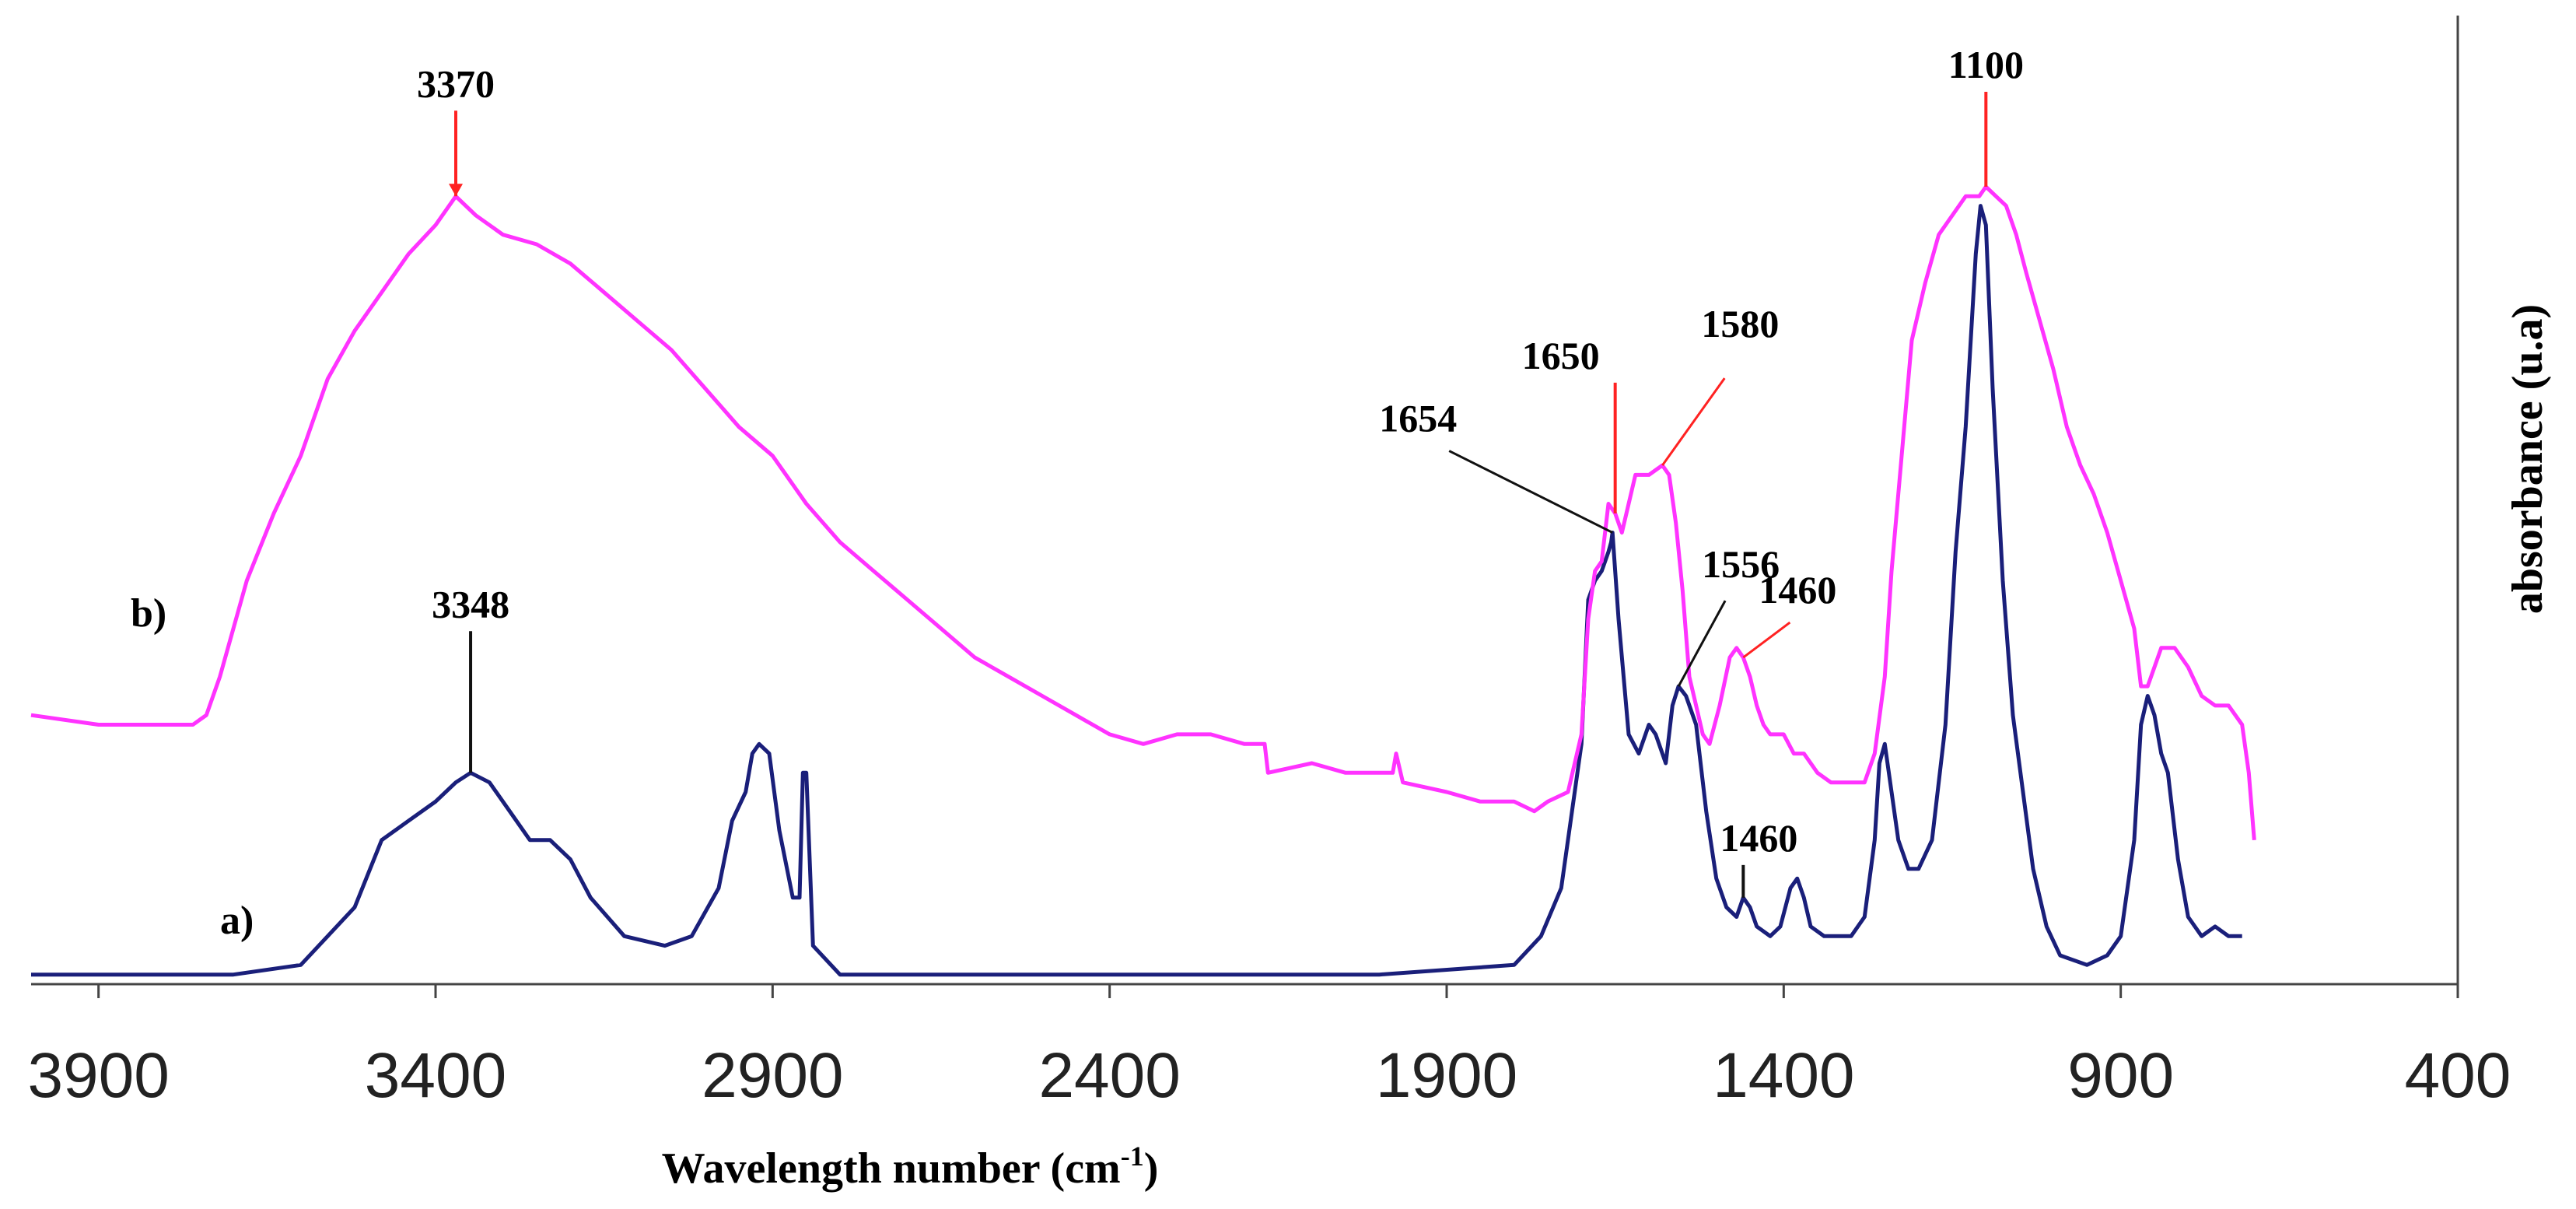  Describe the element at coordinates (2121, 1075) in the screenshot. I see `x-tick-label: 900` at that location.